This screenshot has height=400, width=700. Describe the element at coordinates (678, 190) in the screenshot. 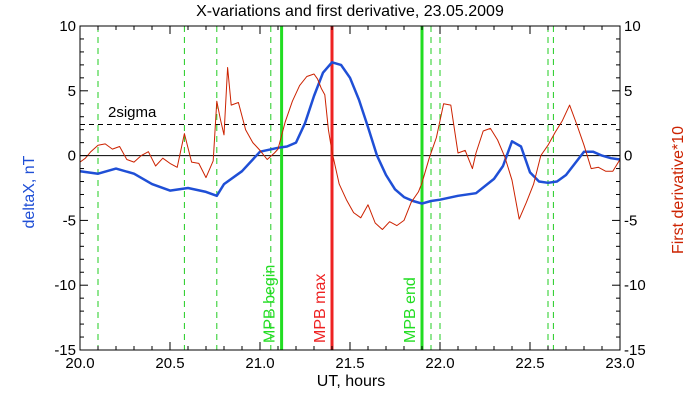

I see `y-axis-label-right: First derivative*10` at that location.